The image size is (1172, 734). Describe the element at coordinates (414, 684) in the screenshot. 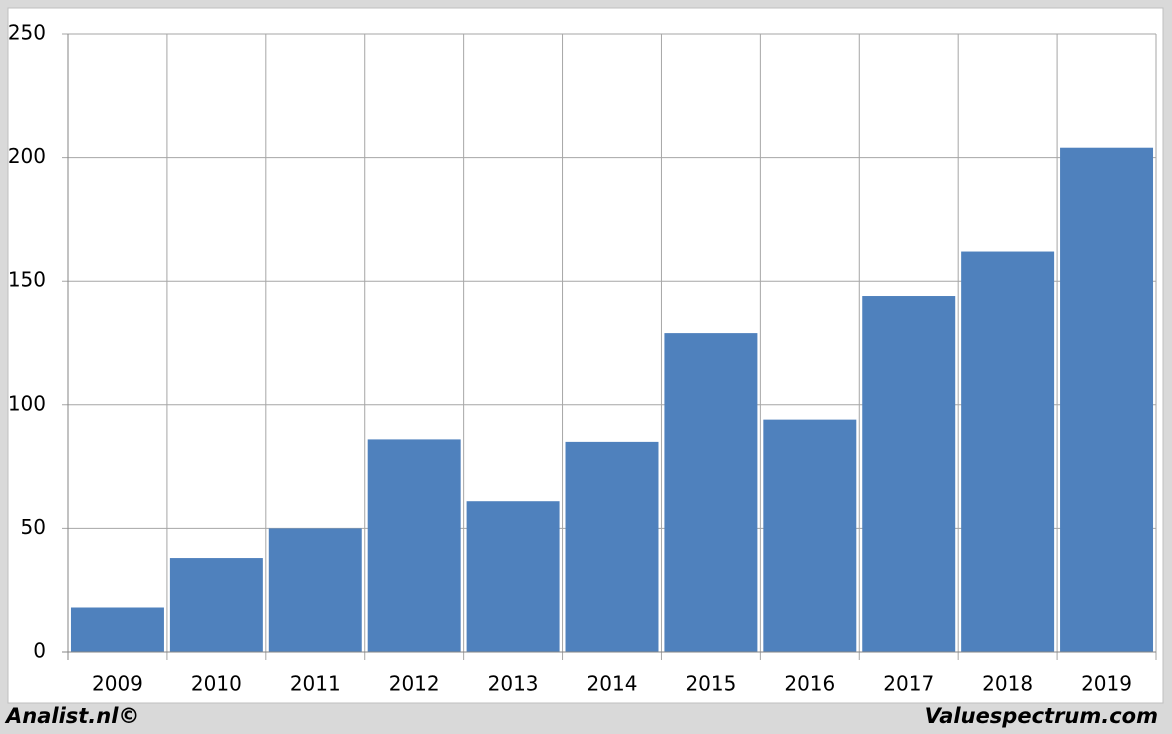

I see `x-tick-label: 2012` at that location.